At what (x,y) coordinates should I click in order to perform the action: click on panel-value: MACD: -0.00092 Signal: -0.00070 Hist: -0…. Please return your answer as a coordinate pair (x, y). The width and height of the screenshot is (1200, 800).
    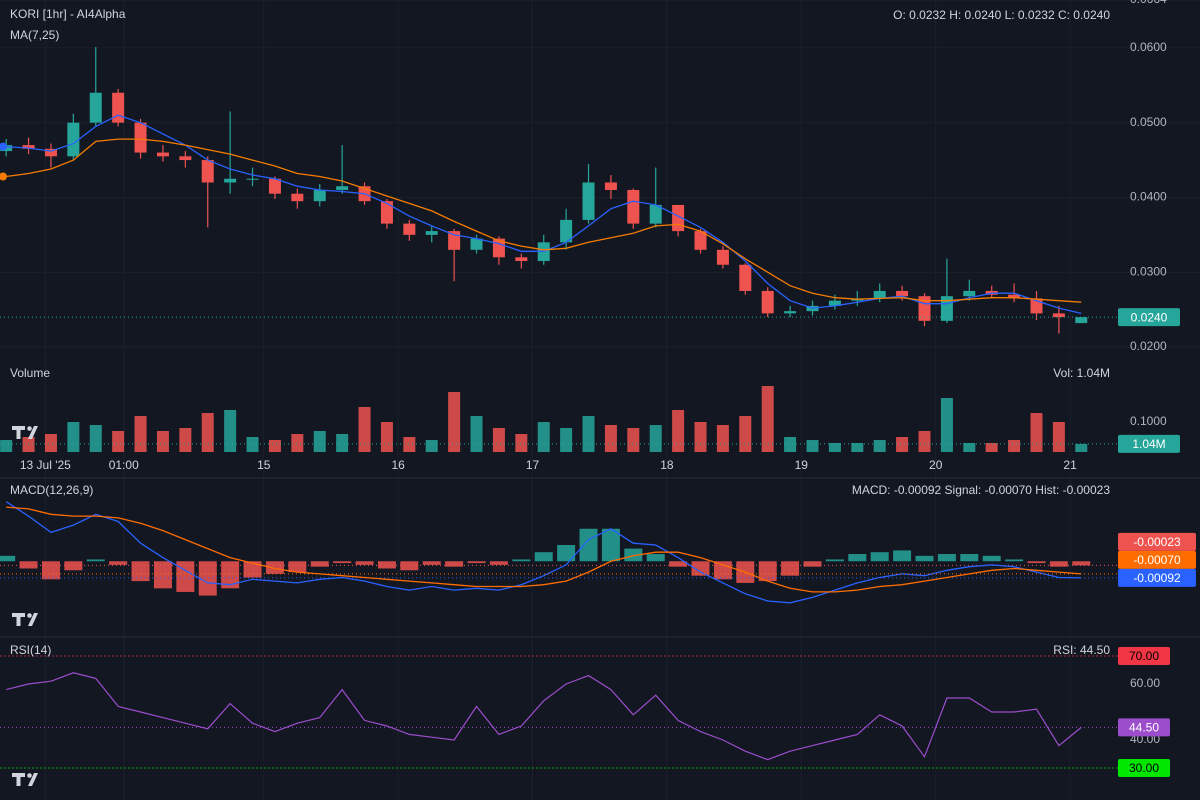
    Looking at the image, I should click on (981, 490).